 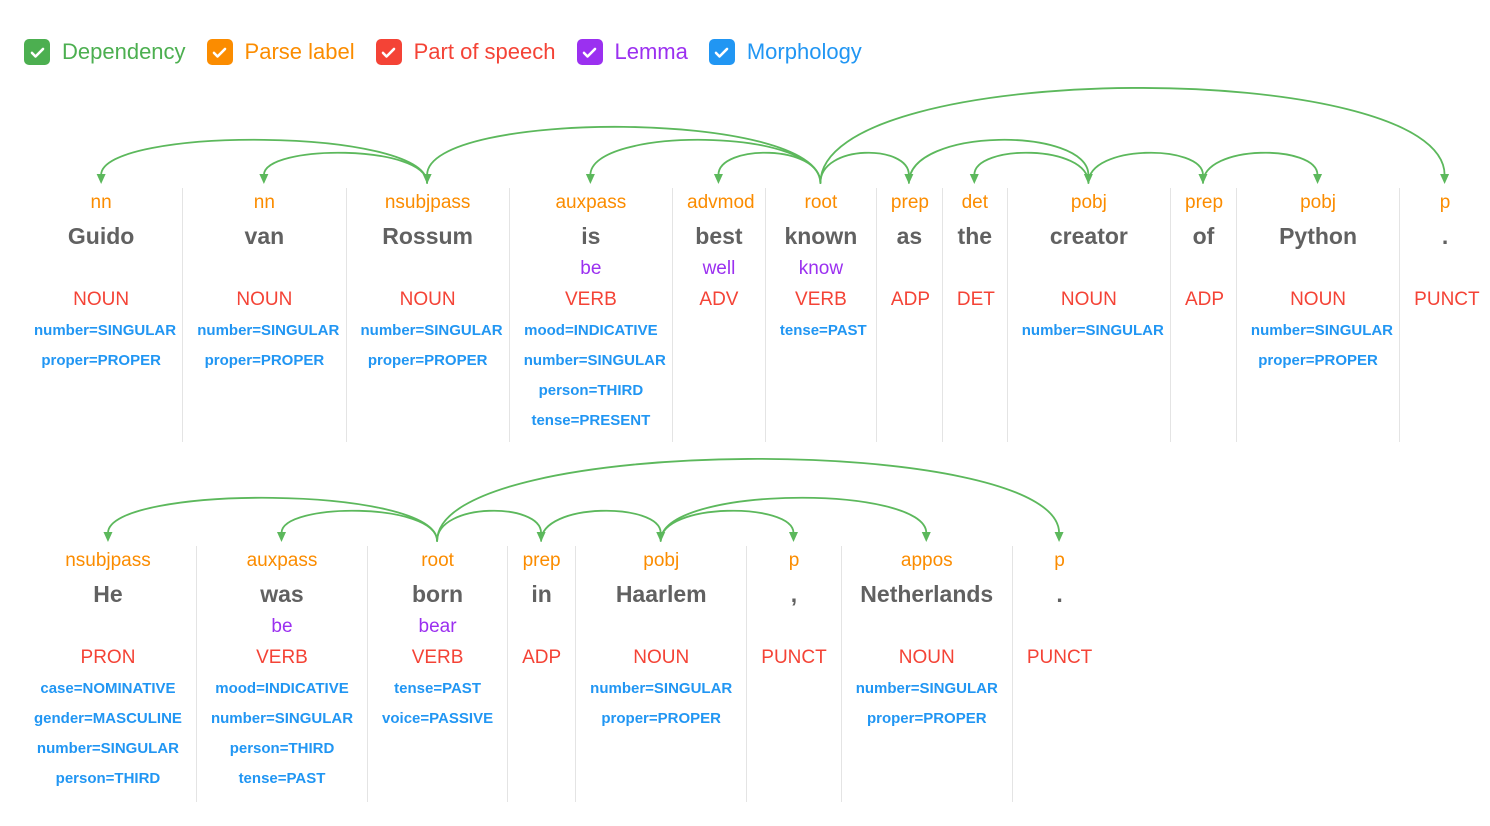 I want to click on pos-tag: PUNCT, so click(x=1447, y=299).